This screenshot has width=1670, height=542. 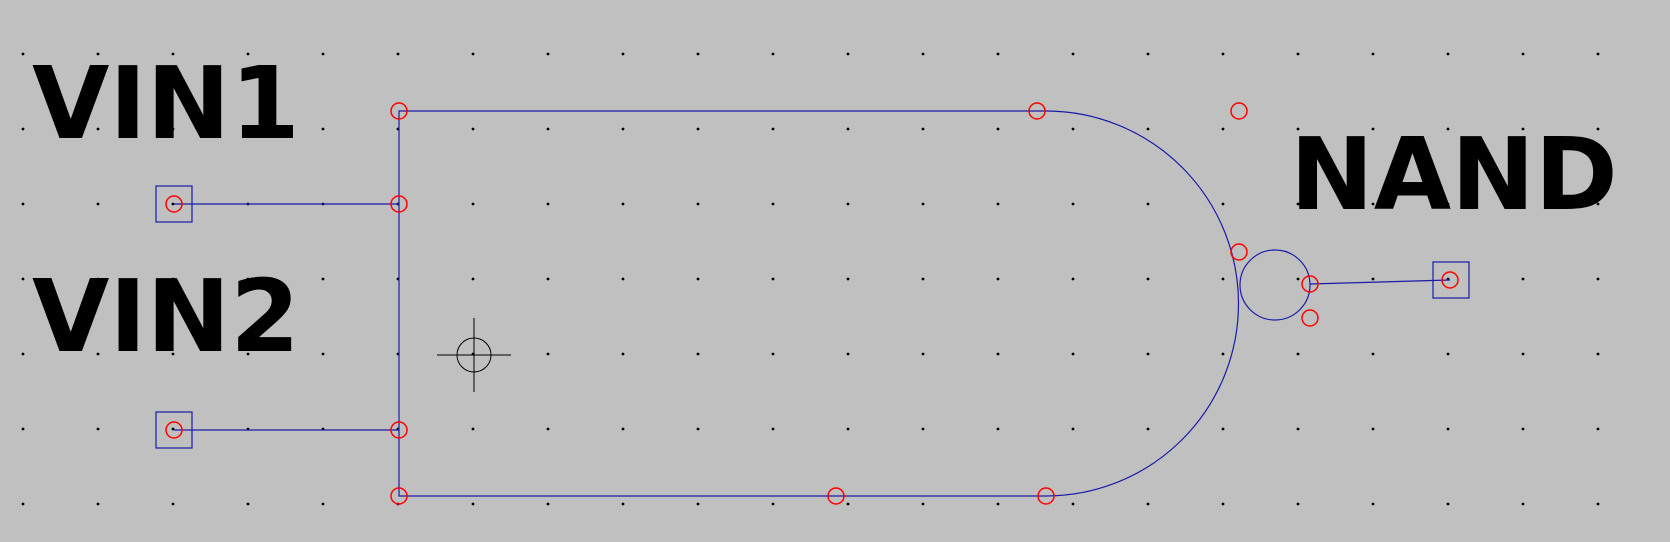 I want to click on crosshair-icon, so click(x=474, y=355).